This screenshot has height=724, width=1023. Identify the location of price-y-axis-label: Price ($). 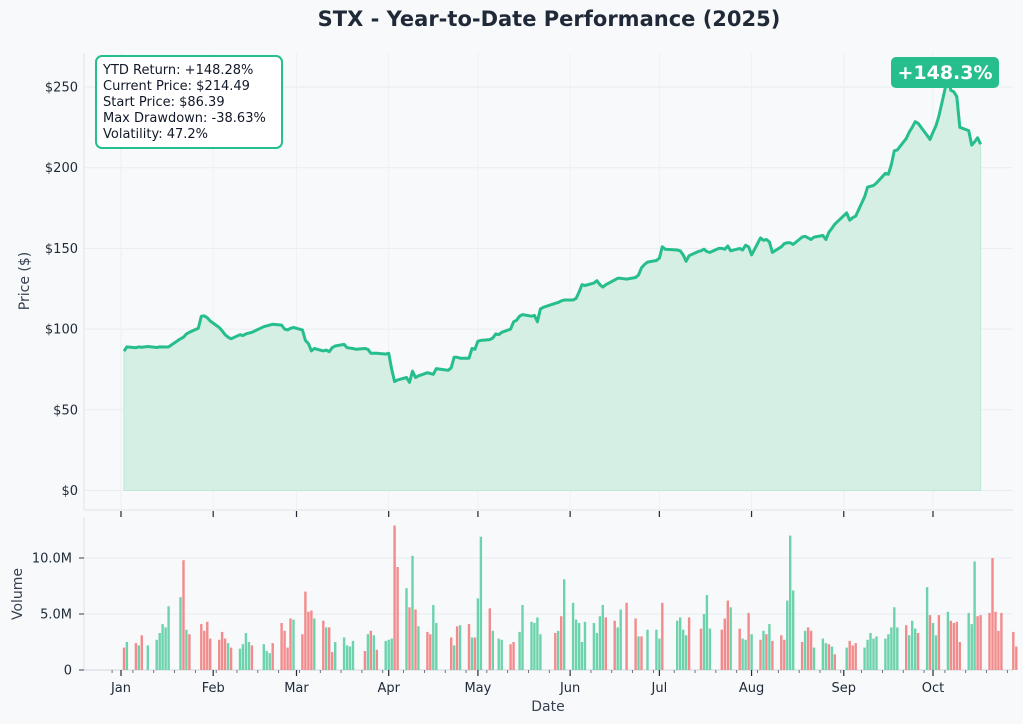
(25, 281).